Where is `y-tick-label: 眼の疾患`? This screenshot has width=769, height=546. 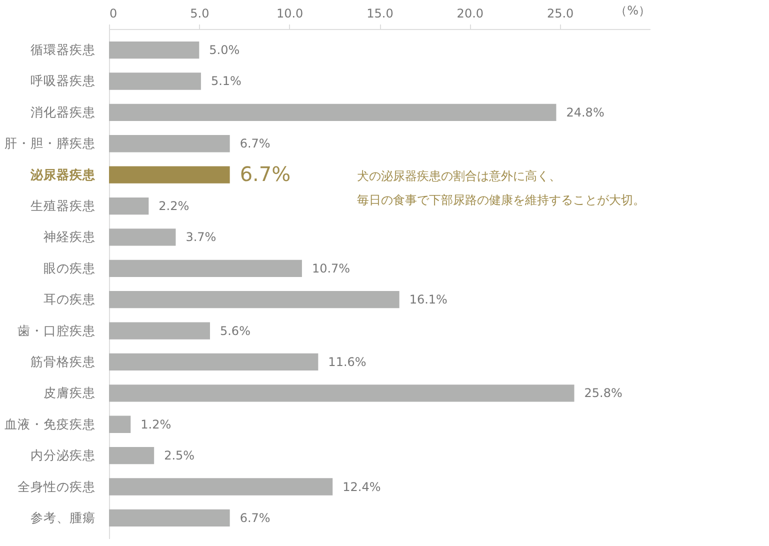 y-tick-label: 眼の疾患 is located at coordinates (70, 268).